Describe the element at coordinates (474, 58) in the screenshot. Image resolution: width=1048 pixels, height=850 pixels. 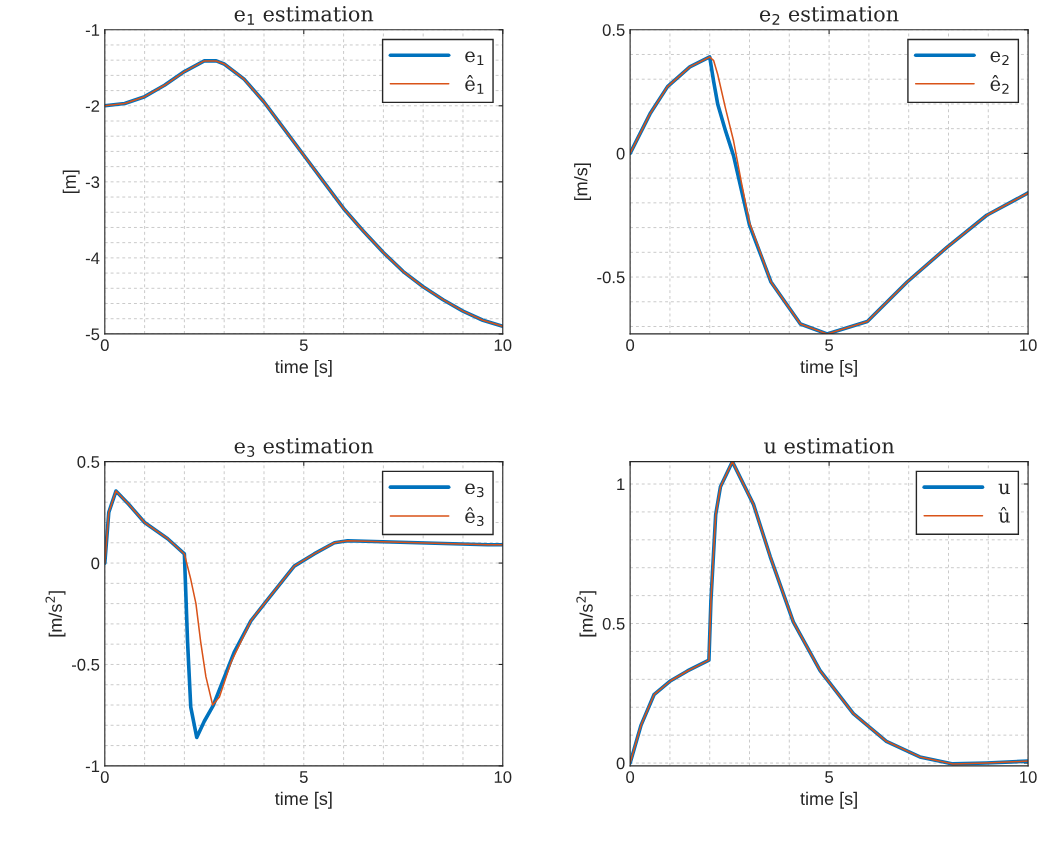
I see `legend-label: e$_{1}$` at that location.